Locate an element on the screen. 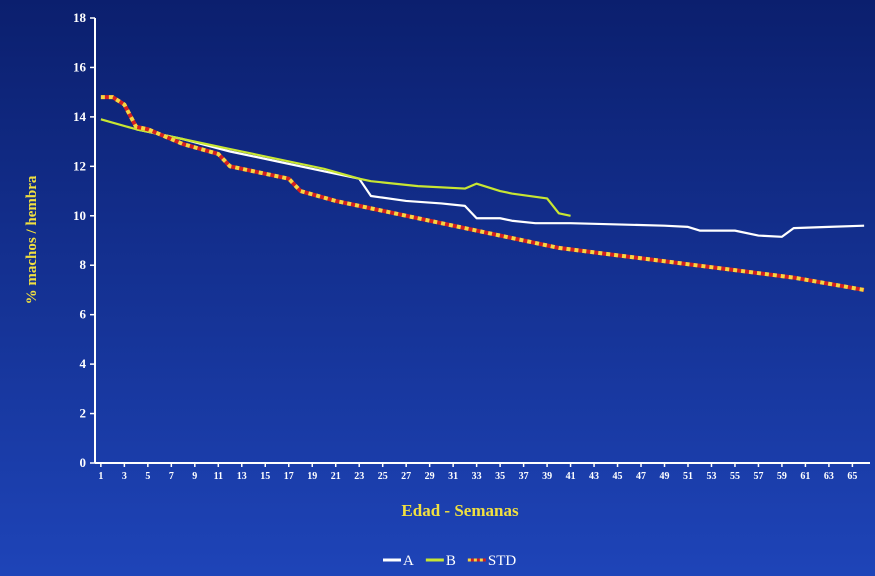 The width and height of the screenshot is (875, 576). y-axis-label: % machos / hembra is located at coordinates (32, 239).